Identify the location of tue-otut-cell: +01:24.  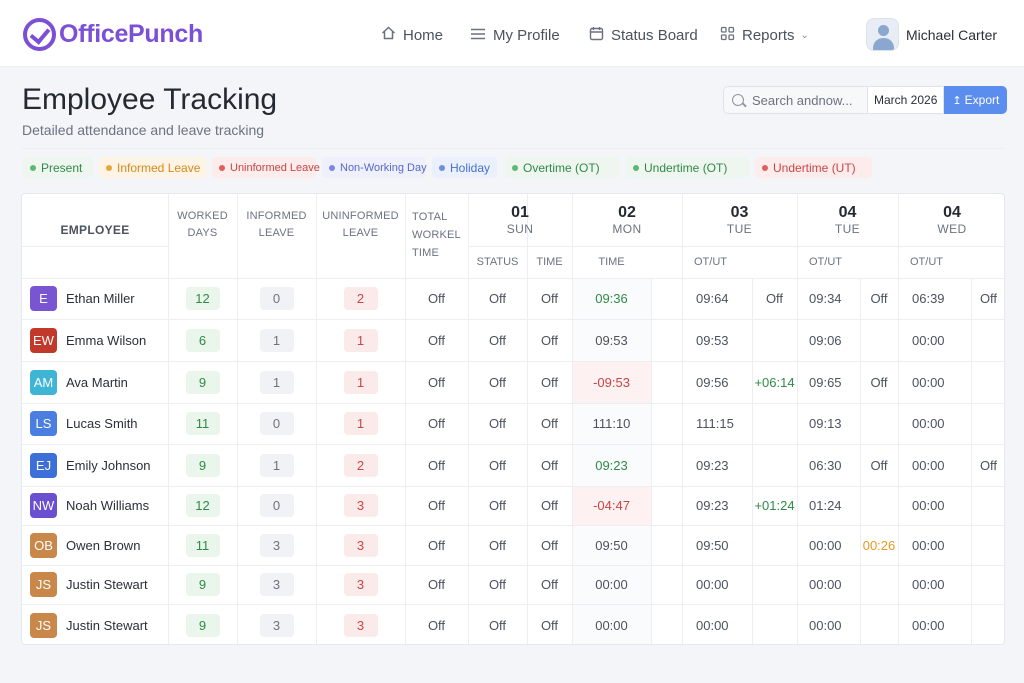
(774, 505).